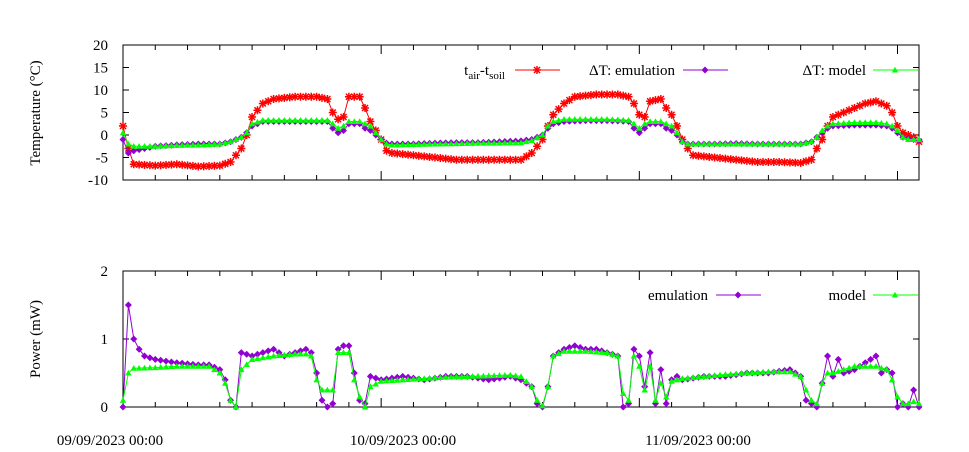 The image size is (969, 452). Describe the element at coordinates (623, 96) in the screenshot. I see `temperature-series-0-point-93-d2` at that location.